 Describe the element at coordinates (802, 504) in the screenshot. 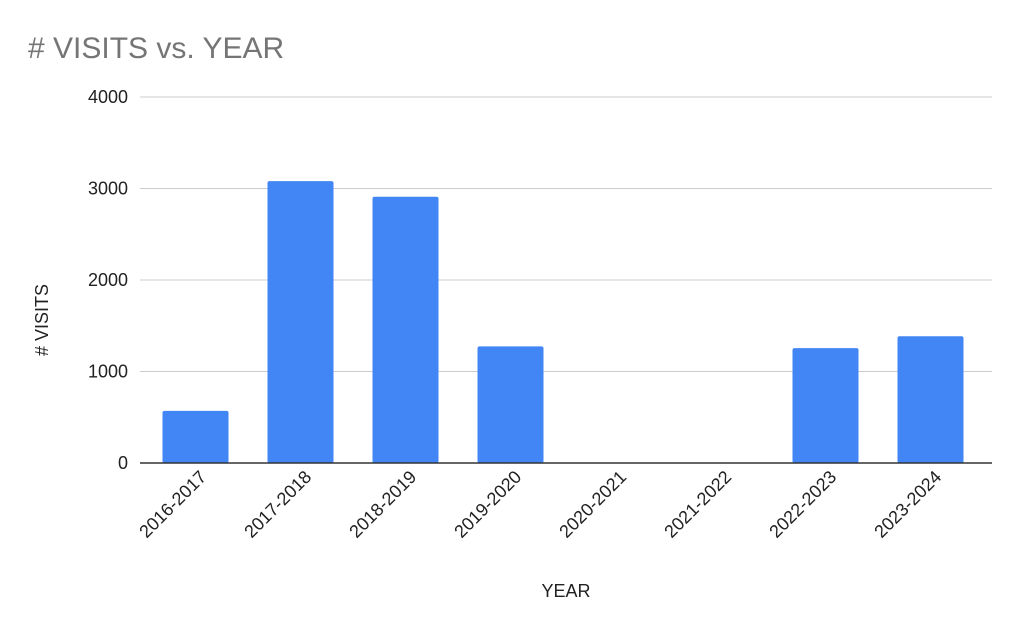

I see `x-tick-label: 2022-2023` at that location.